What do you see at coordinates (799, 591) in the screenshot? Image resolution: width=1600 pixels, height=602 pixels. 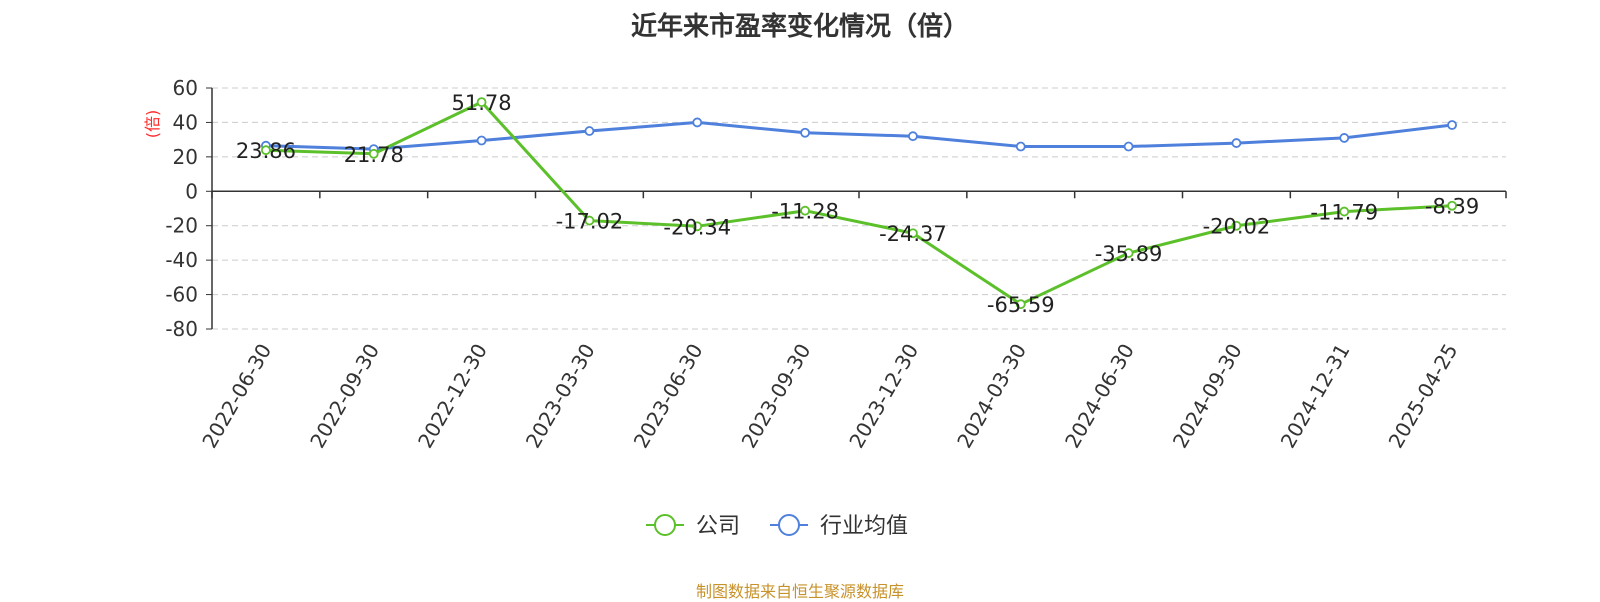 I see `source-note: 制图数据来自恒生聚源数据库` at bounding box center [799, 591].